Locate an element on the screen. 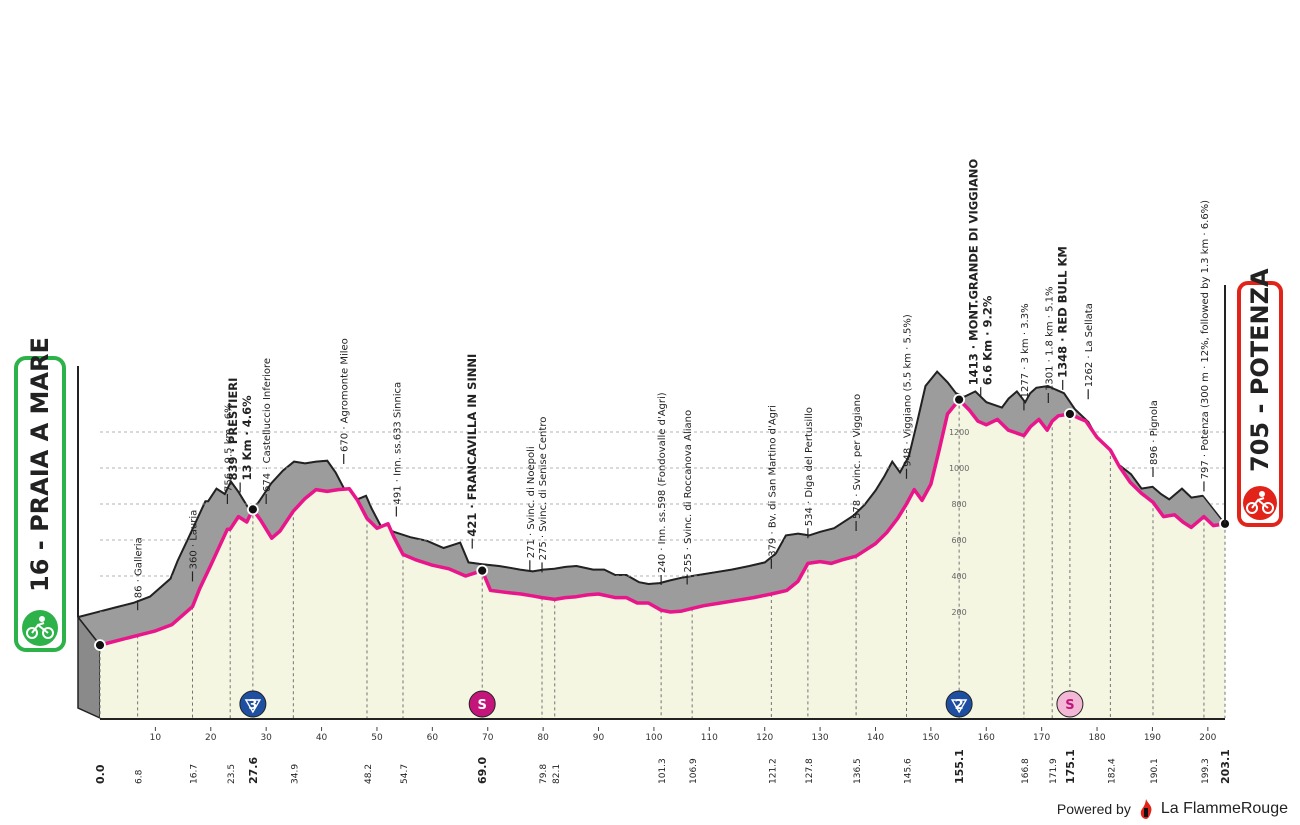  annotation-label: 421 · FRANCAVILLA IN SINNI is located at coordinates (472, 445).